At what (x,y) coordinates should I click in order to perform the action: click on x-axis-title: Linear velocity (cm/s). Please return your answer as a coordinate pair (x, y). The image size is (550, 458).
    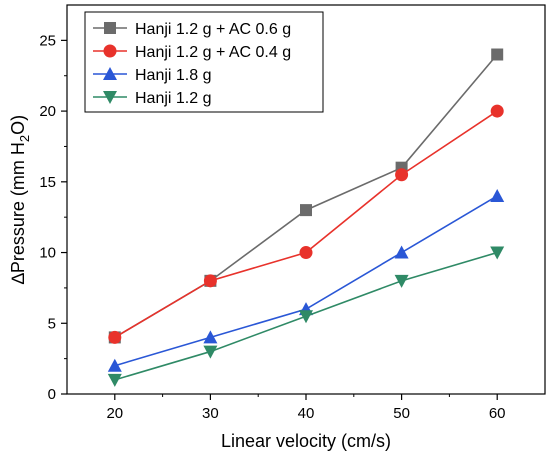
    Looking at the image, I should click on (306, 441).